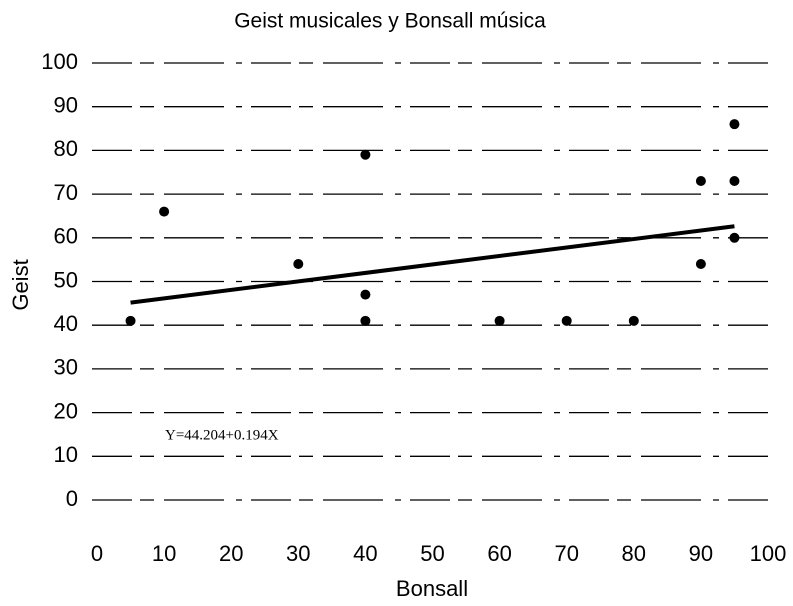 This screenshot has height=606, width=793. What do you see at coordinates (164, 553) in the screenshot?
I see `x-tick-label: 10` at bounding box center [164, 553].